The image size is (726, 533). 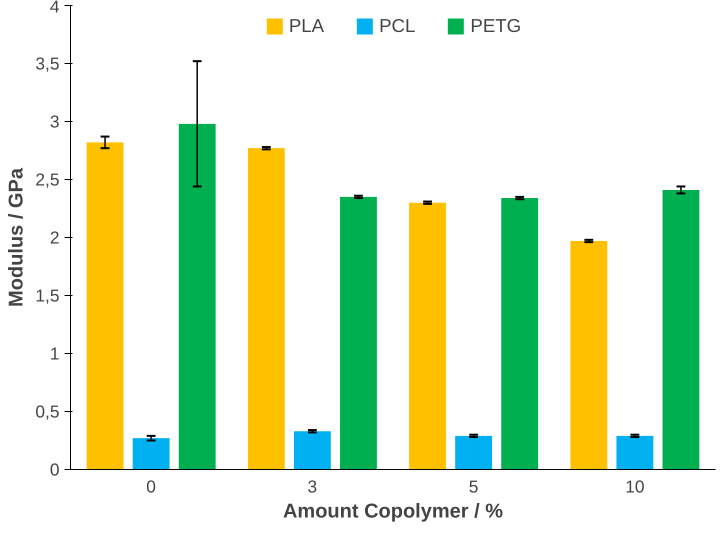 What do you see at coordinates (16, 237) in the screenshot?
I see `y-axis-title: Modulus / GPa` at bounding box center [16, 237].